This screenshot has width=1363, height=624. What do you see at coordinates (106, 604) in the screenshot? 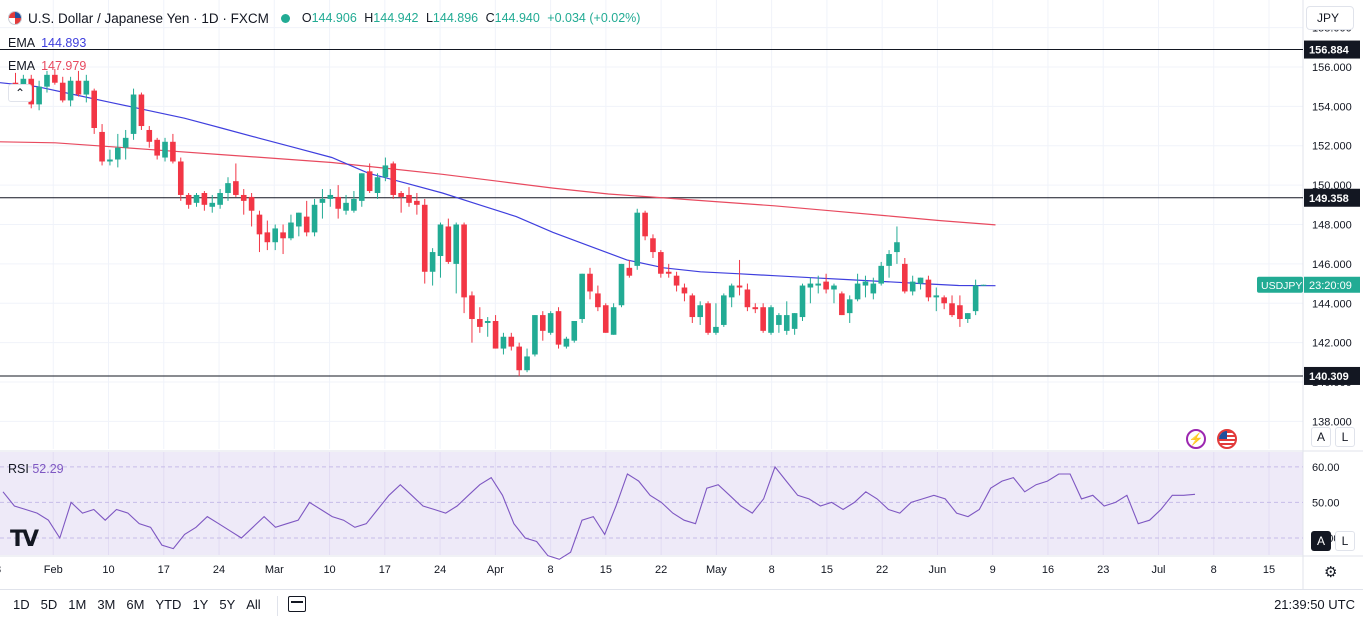
I see `range-3m-button: 3M` at bounding box center [106, 604].